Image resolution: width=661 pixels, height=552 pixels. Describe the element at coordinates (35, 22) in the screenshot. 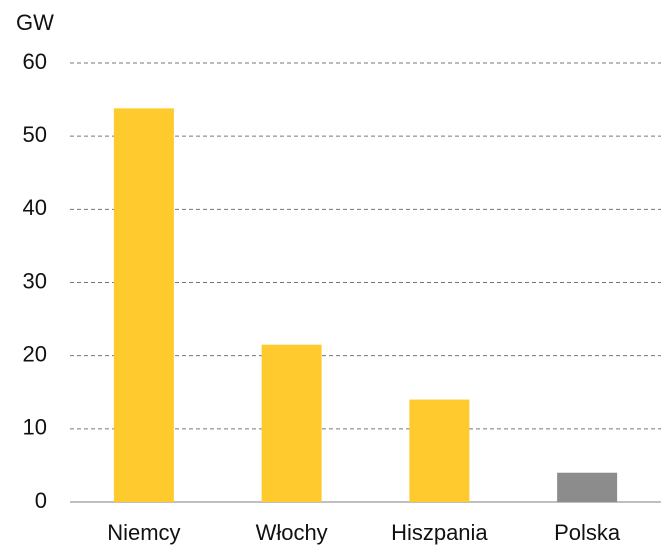

I see `y-axis-label: GW` at that location.